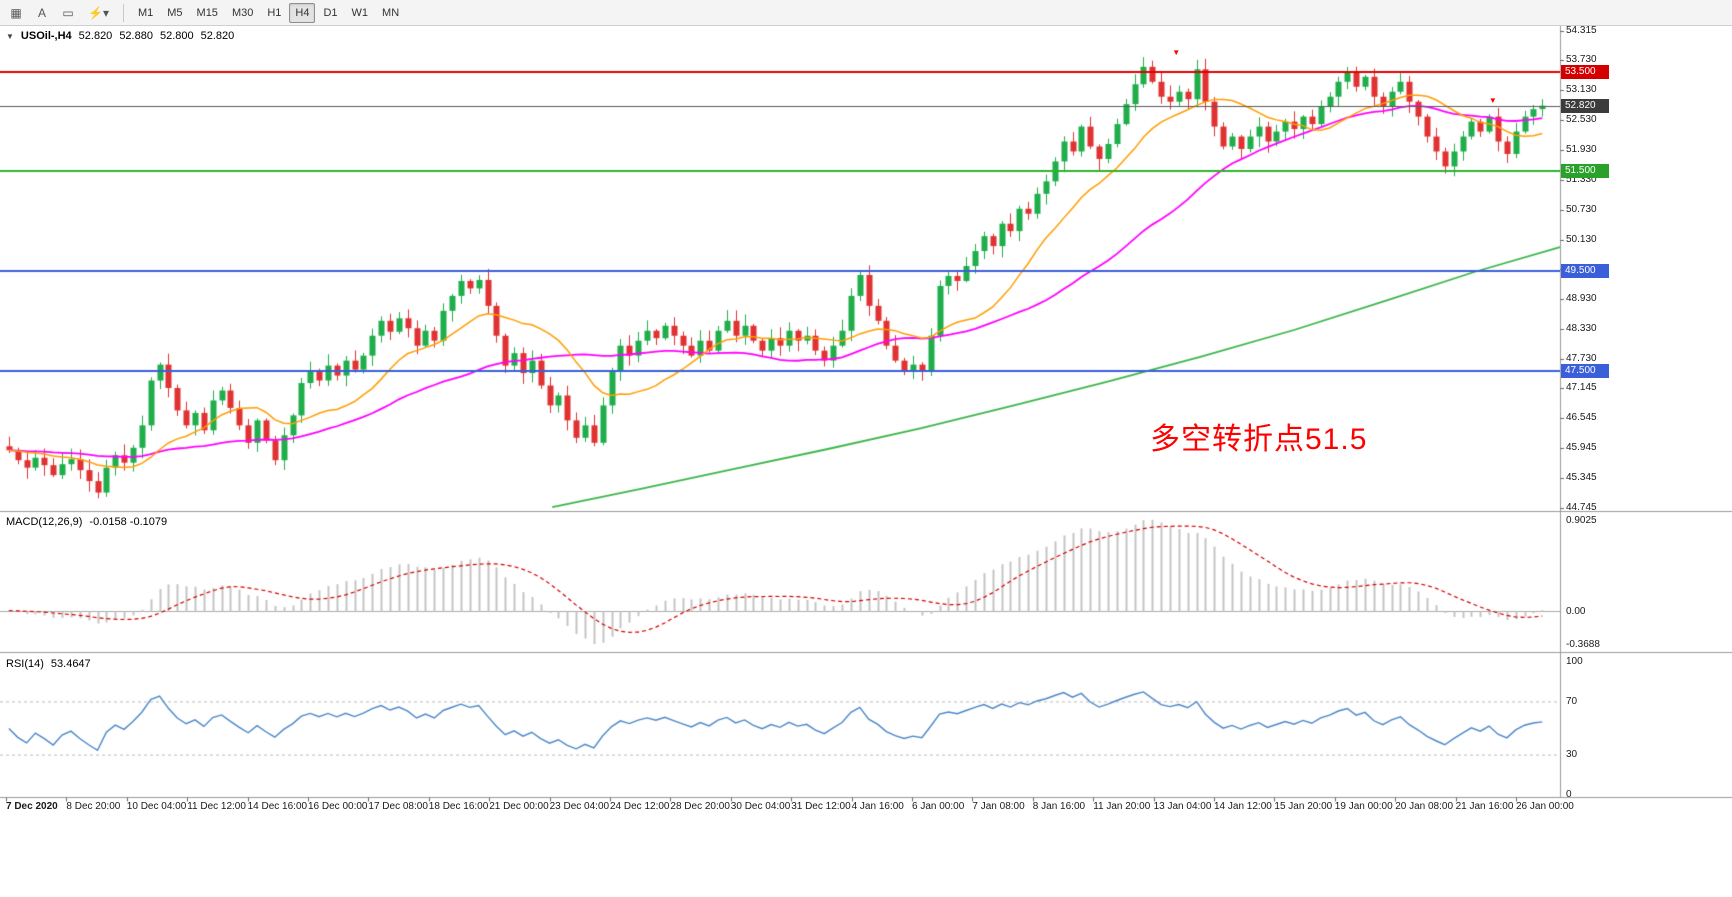  Describe the element at coordinates (360, 12) in the screenshot. I see `timeframe-button-w1: W1` at that location.